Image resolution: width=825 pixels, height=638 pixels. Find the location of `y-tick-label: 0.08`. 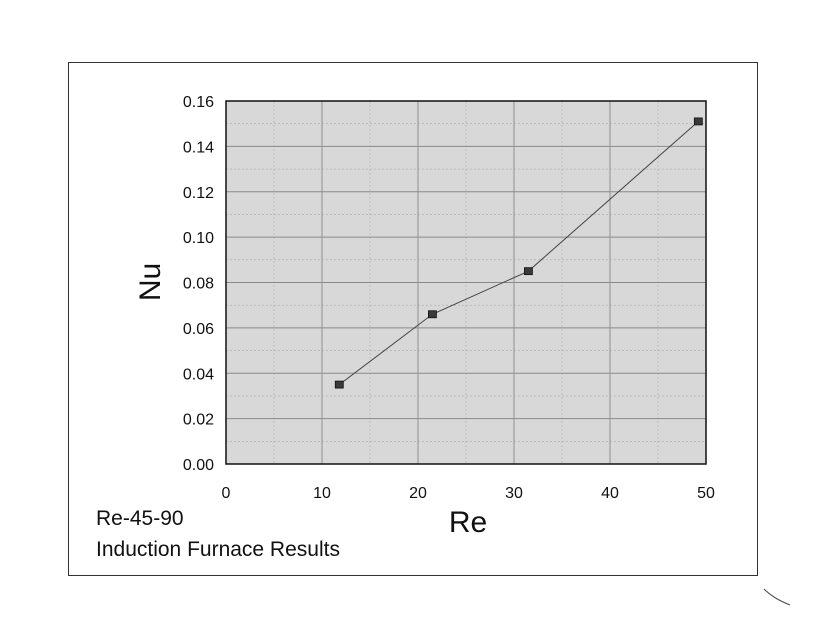

y-tick-label: 0.08 is located at coordinates (198, 284).